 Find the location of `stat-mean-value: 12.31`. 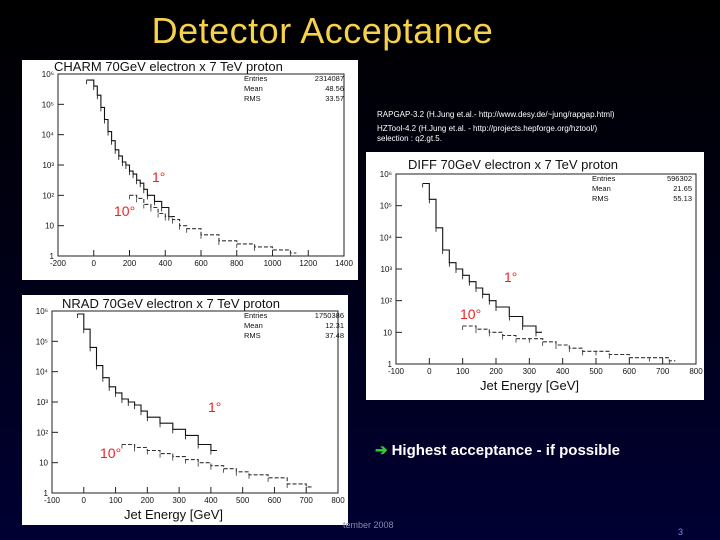

stat-mean-value: 12.31 is located at coordinates (334, 325).